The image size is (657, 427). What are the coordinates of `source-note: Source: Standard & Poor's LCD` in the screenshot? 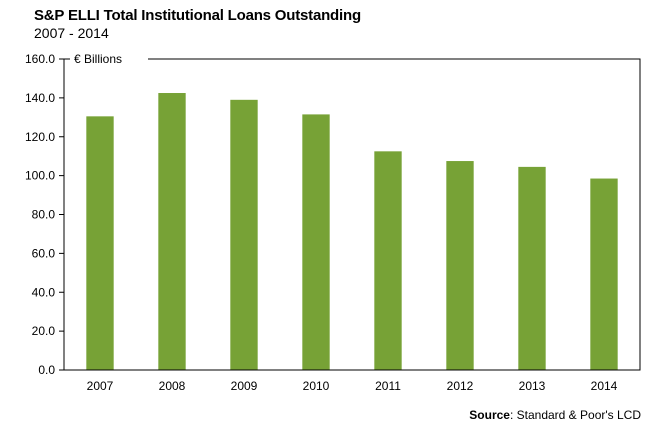 It's located at (555, 415).